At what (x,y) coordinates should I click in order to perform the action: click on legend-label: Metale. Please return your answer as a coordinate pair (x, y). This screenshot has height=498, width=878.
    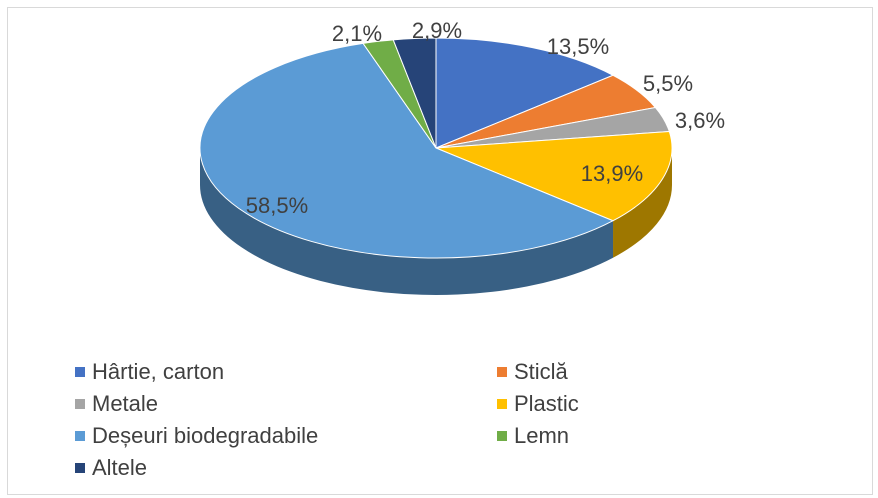
    Looking at the image, I should click on (125, 403).